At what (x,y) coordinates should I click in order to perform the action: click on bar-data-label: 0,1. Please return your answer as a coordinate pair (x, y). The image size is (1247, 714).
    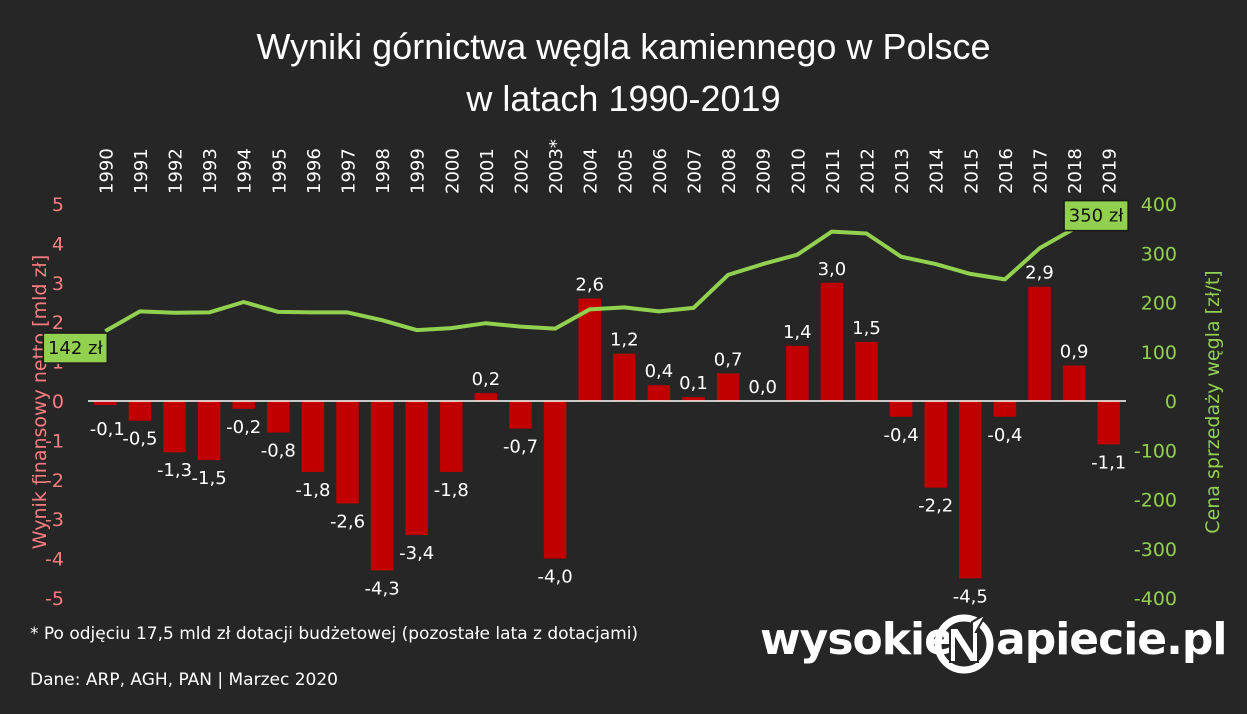
    Looking at the image, I should click on (693, 383).